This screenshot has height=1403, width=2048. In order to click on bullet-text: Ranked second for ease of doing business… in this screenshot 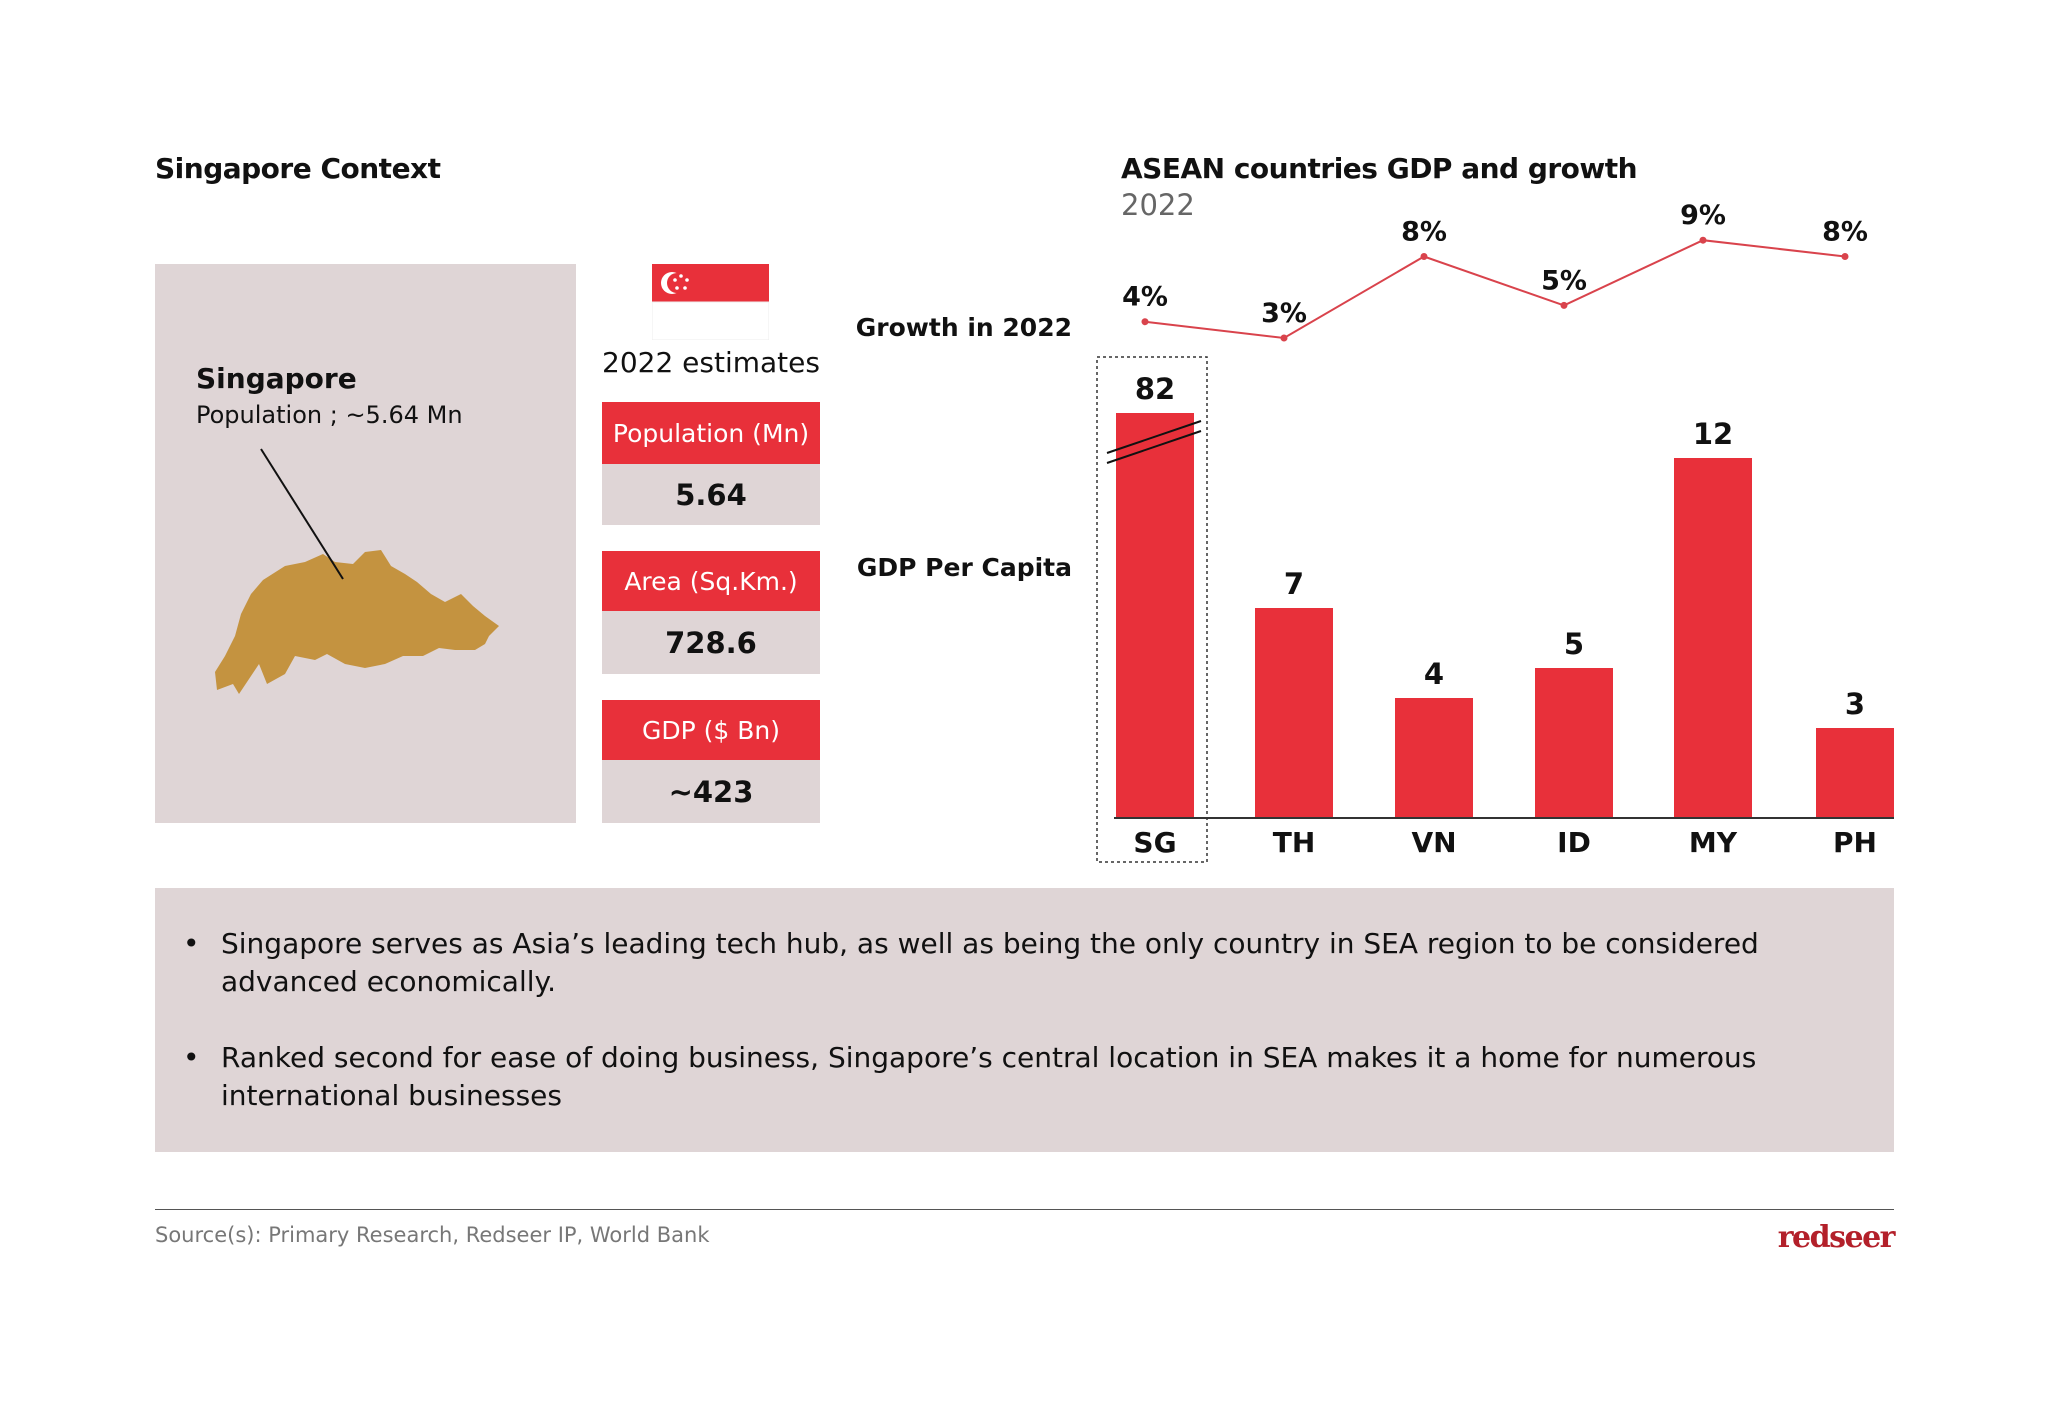, I will do `click(989, 1076)`.